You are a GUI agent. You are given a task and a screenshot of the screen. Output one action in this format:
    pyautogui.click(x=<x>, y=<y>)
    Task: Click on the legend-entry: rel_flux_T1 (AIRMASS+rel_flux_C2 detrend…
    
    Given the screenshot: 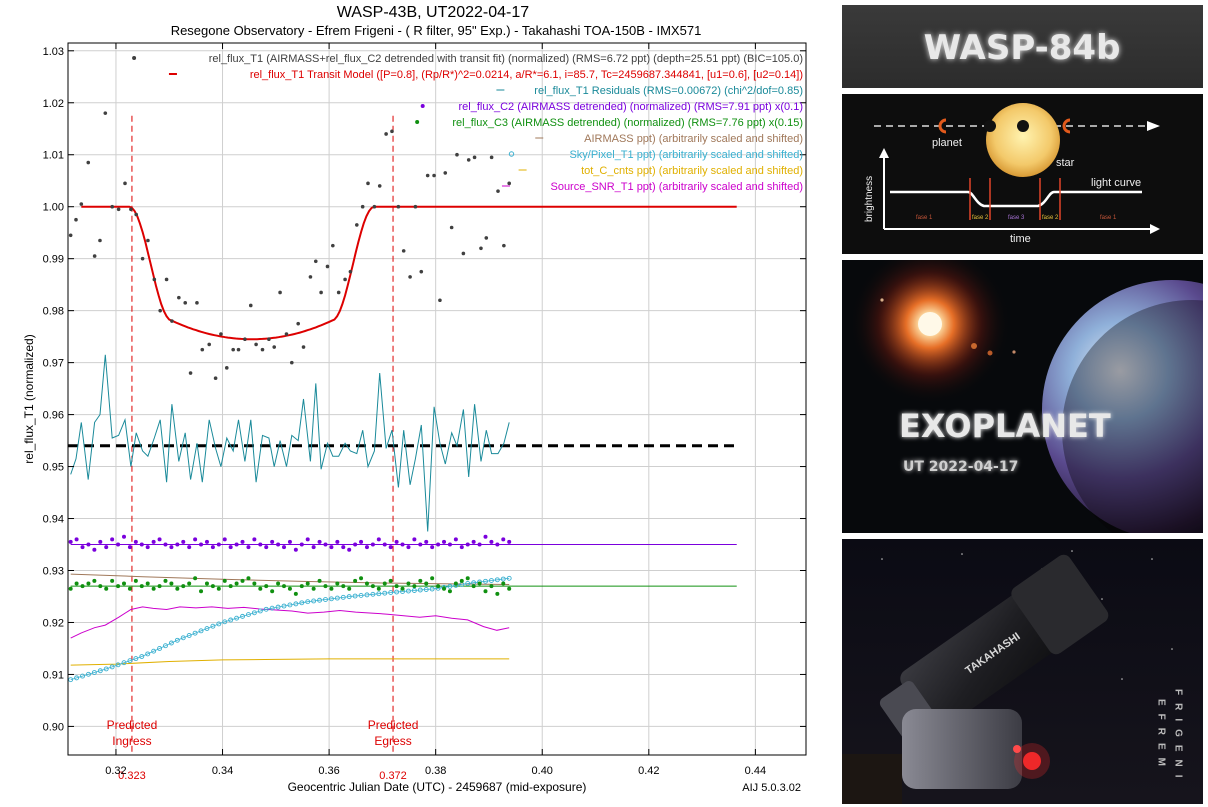 What is the action you would take?
    pyautogui.click(x=506, y=59)
    